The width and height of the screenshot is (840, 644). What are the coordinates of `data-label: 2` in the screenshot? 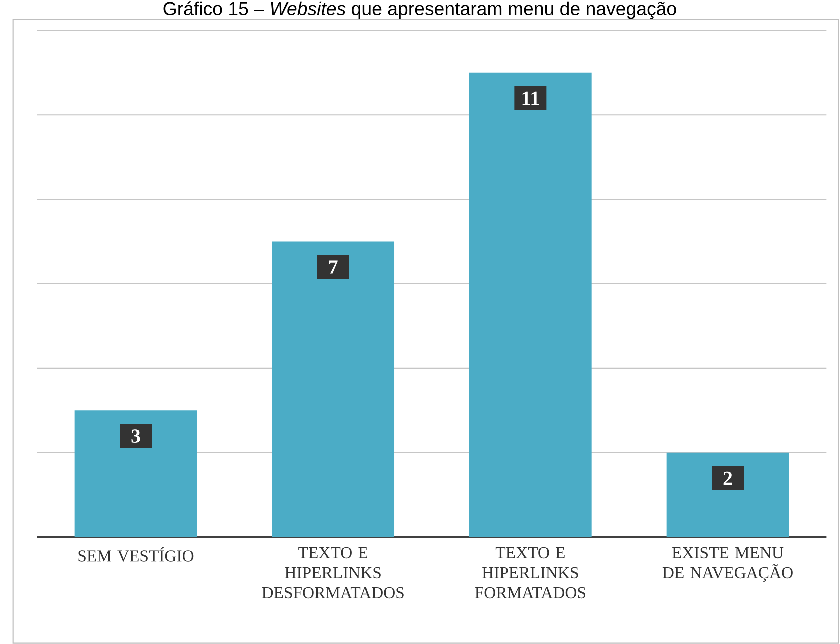 It's located at (728, 479).